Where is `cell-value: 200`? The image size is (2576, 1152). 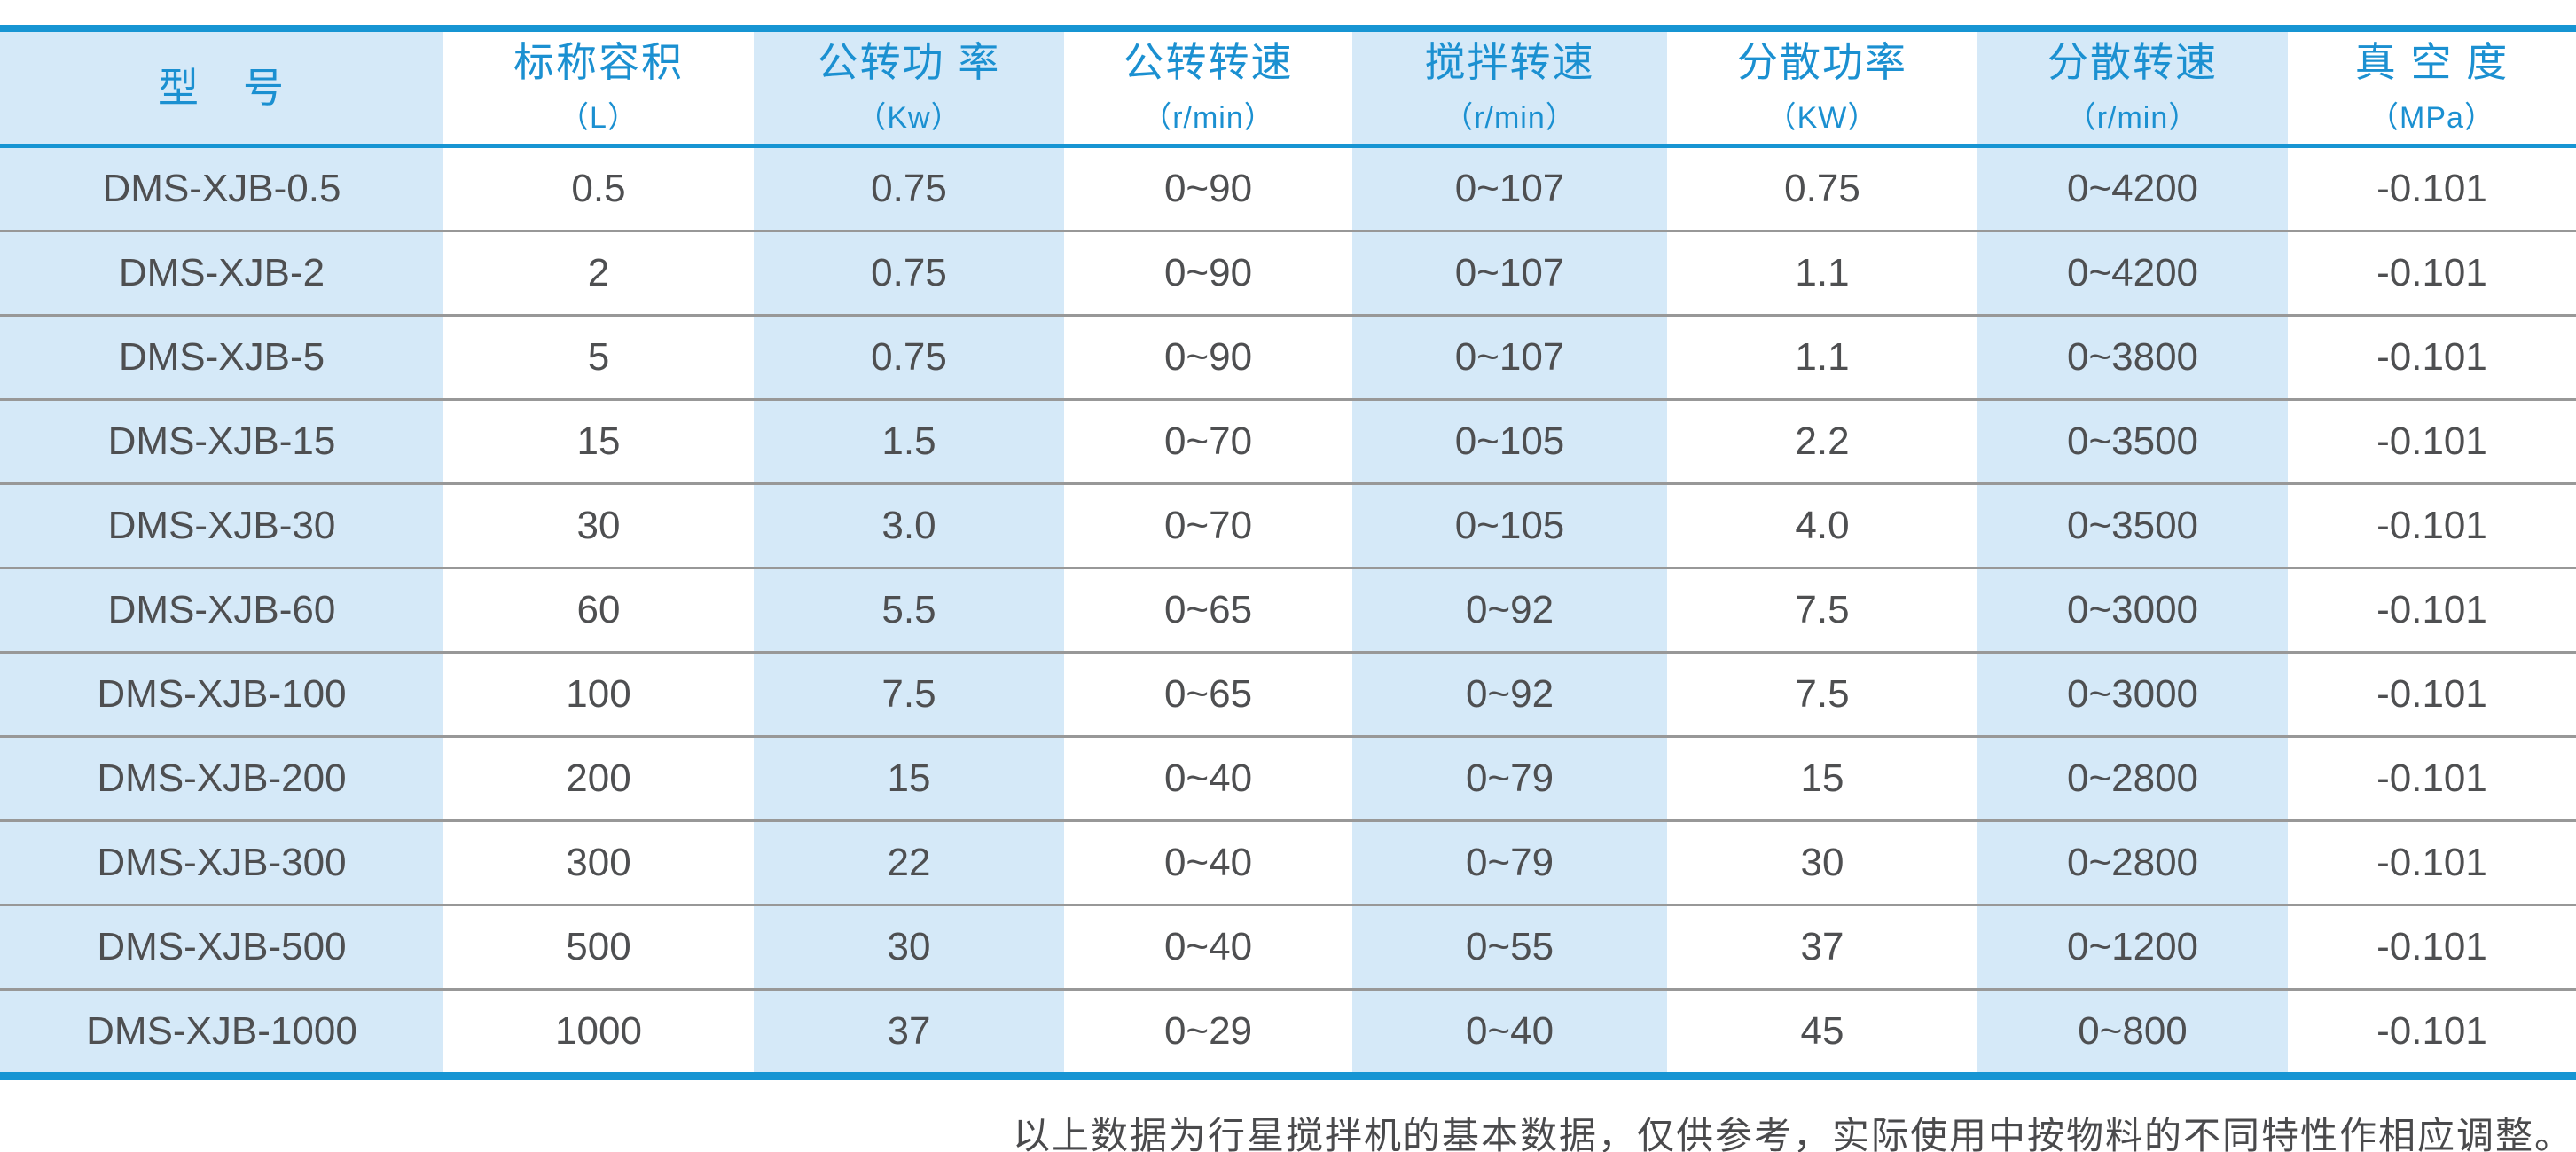 cell-value: 200 is located at coordinates (598, 778).